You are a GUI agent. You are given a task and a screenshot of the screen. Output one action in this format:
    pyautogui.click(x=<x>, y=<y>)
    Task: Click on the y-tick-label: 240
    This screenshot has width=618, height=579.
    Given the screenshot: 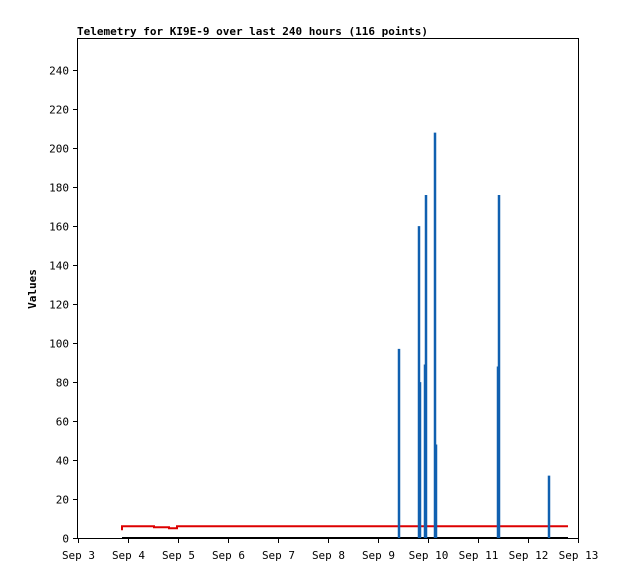 What is the action you would take?
    pyautogui.click(x=59, y=71)
    